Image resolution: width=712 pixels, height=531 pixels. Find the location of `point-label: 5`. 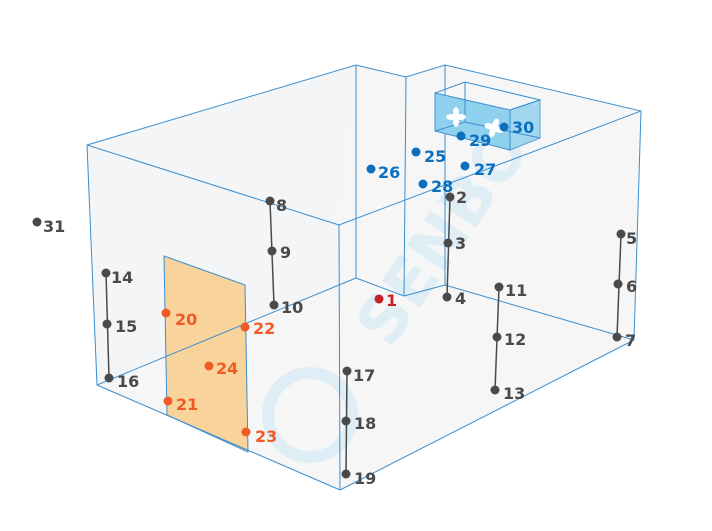

point-label: 5 is located at coordinates (631, 238).